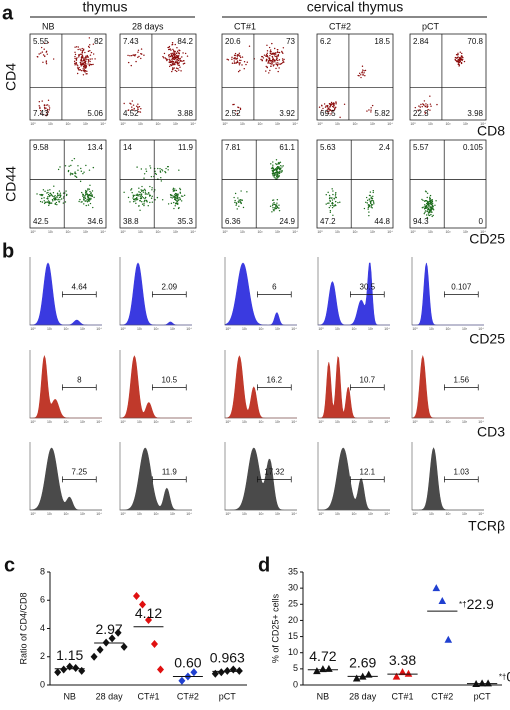  What do you see at coordinates (69, 654) in the screenshot?
I see `mean-value: 1.15` at bounding box center [69, 654].